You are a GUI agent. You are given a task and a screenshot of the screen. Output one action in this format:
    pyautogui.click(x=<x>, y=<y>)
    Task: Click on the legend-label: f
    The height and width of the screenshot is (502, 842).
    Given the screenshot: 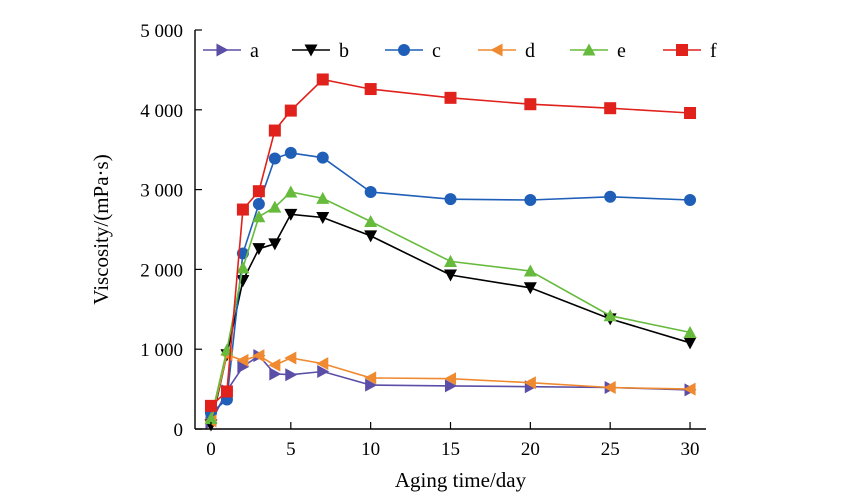 What is the action you would take?
    pyautogui.click(x=713, y=51)
    